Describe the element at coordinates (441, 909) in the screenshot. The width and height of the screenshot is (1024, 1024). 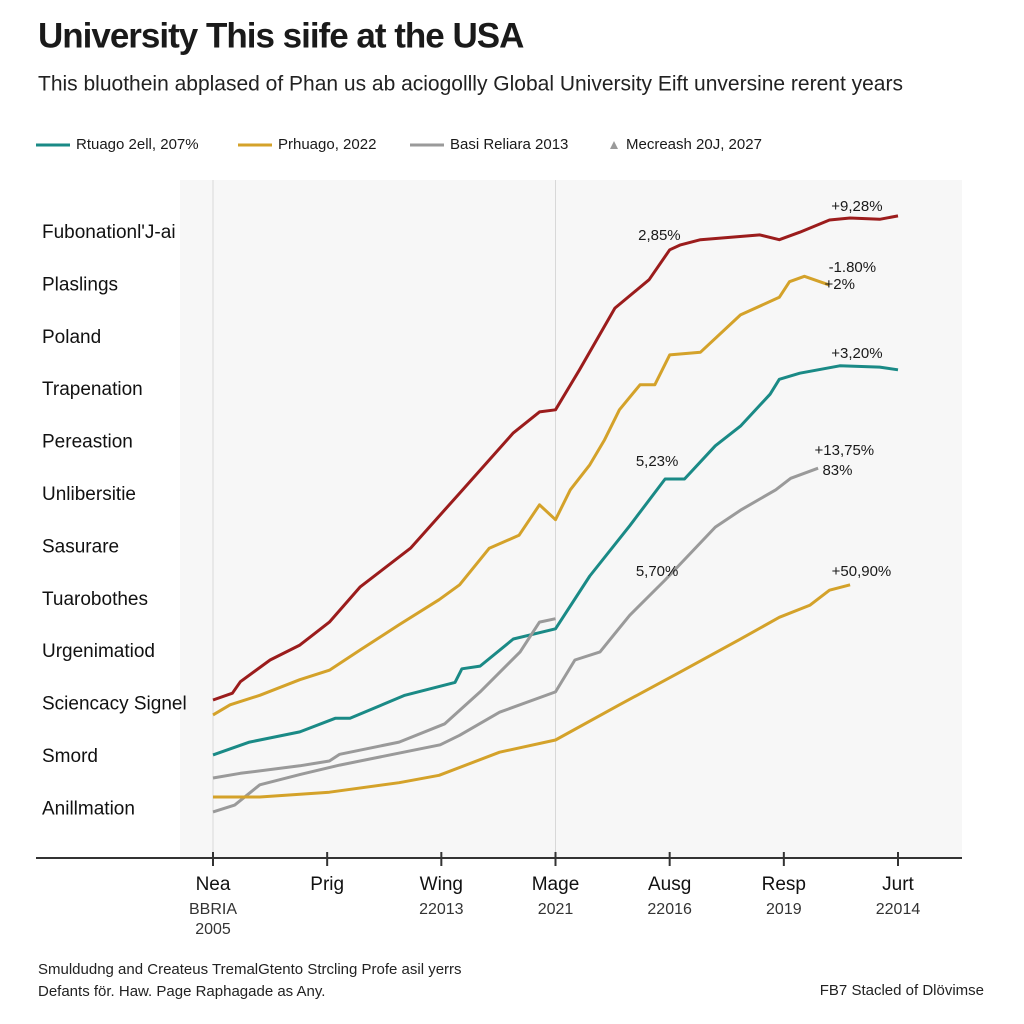
I see `x-tick-sublabel: 22013` at that location.